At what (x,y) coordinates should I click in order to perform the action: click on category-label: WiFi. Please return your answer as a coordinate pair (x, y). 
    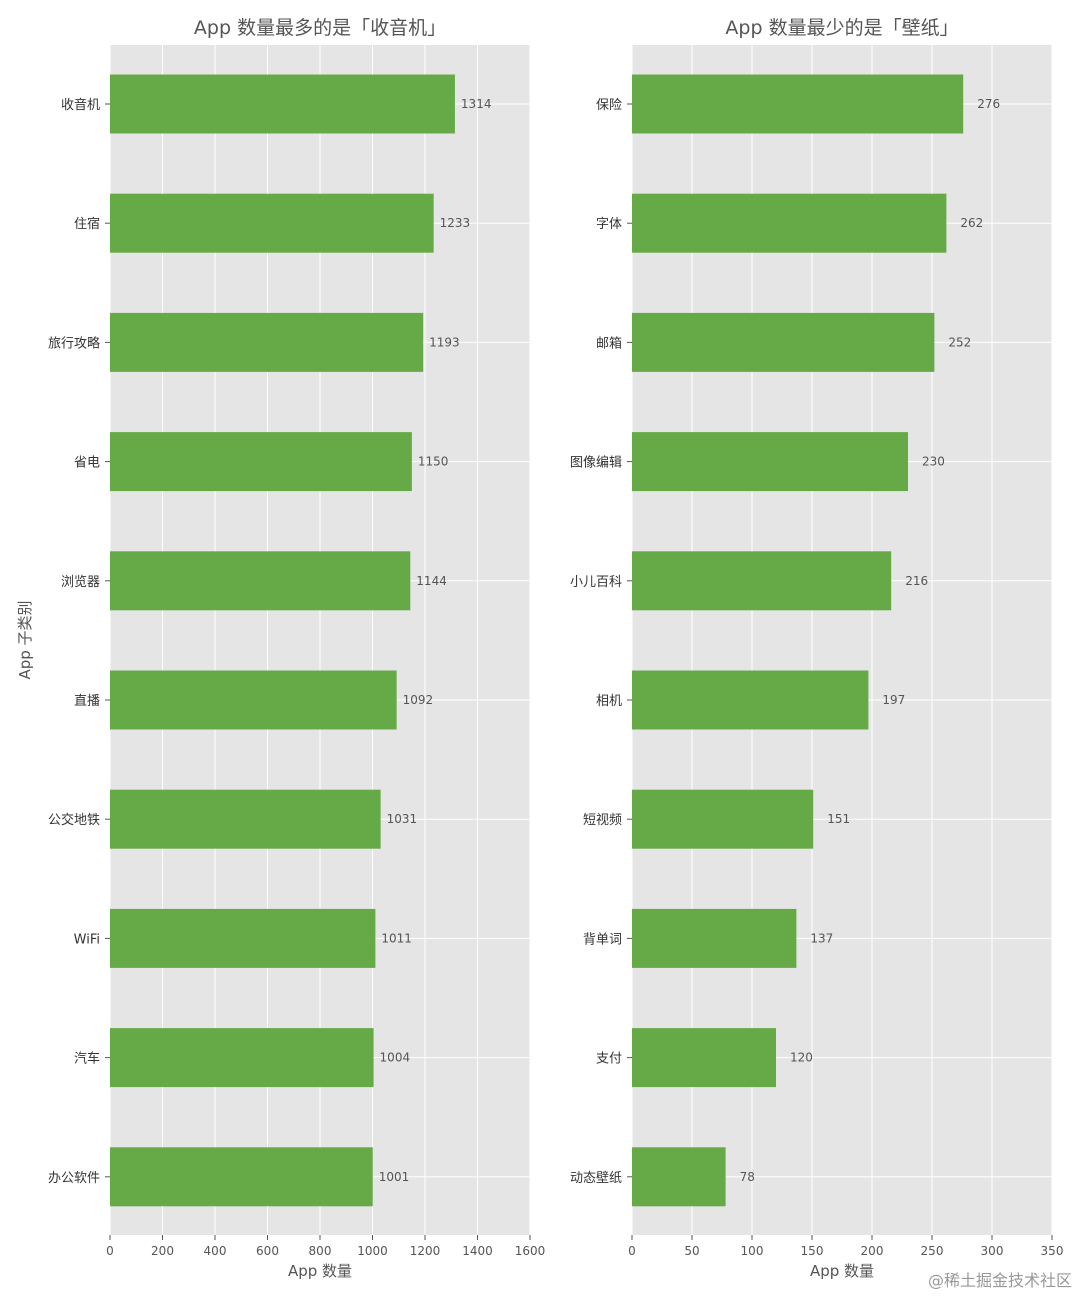
    Looking at the image, I should click on (87, 939).